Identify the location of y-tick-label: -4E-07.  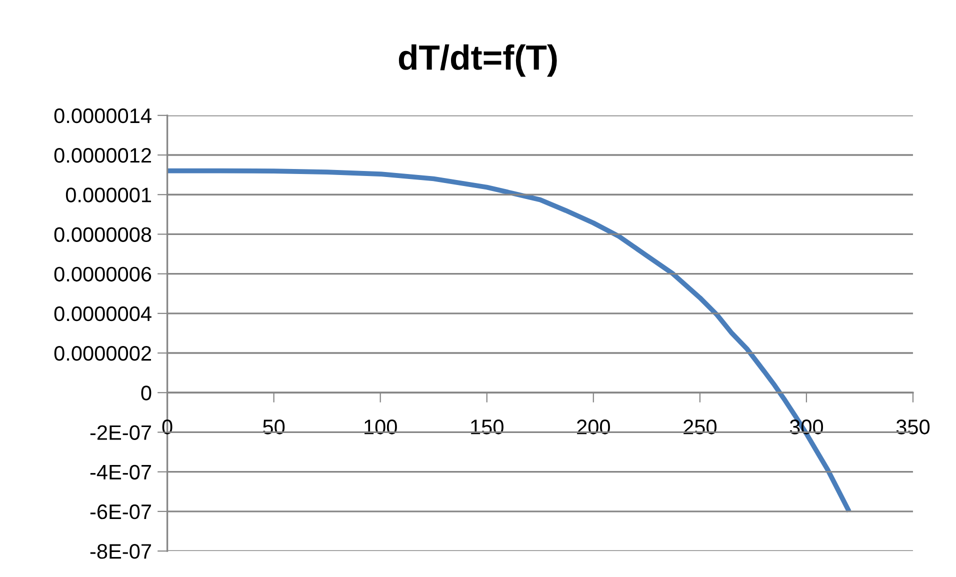
(120, 472).